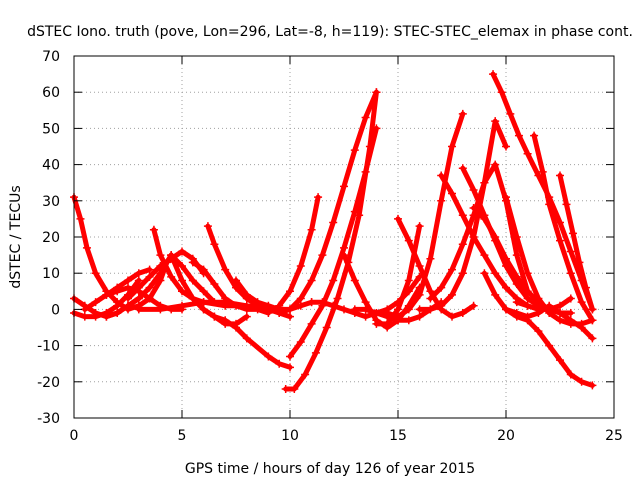  I want to click on y-tick-label: 0, so click(55, 310).